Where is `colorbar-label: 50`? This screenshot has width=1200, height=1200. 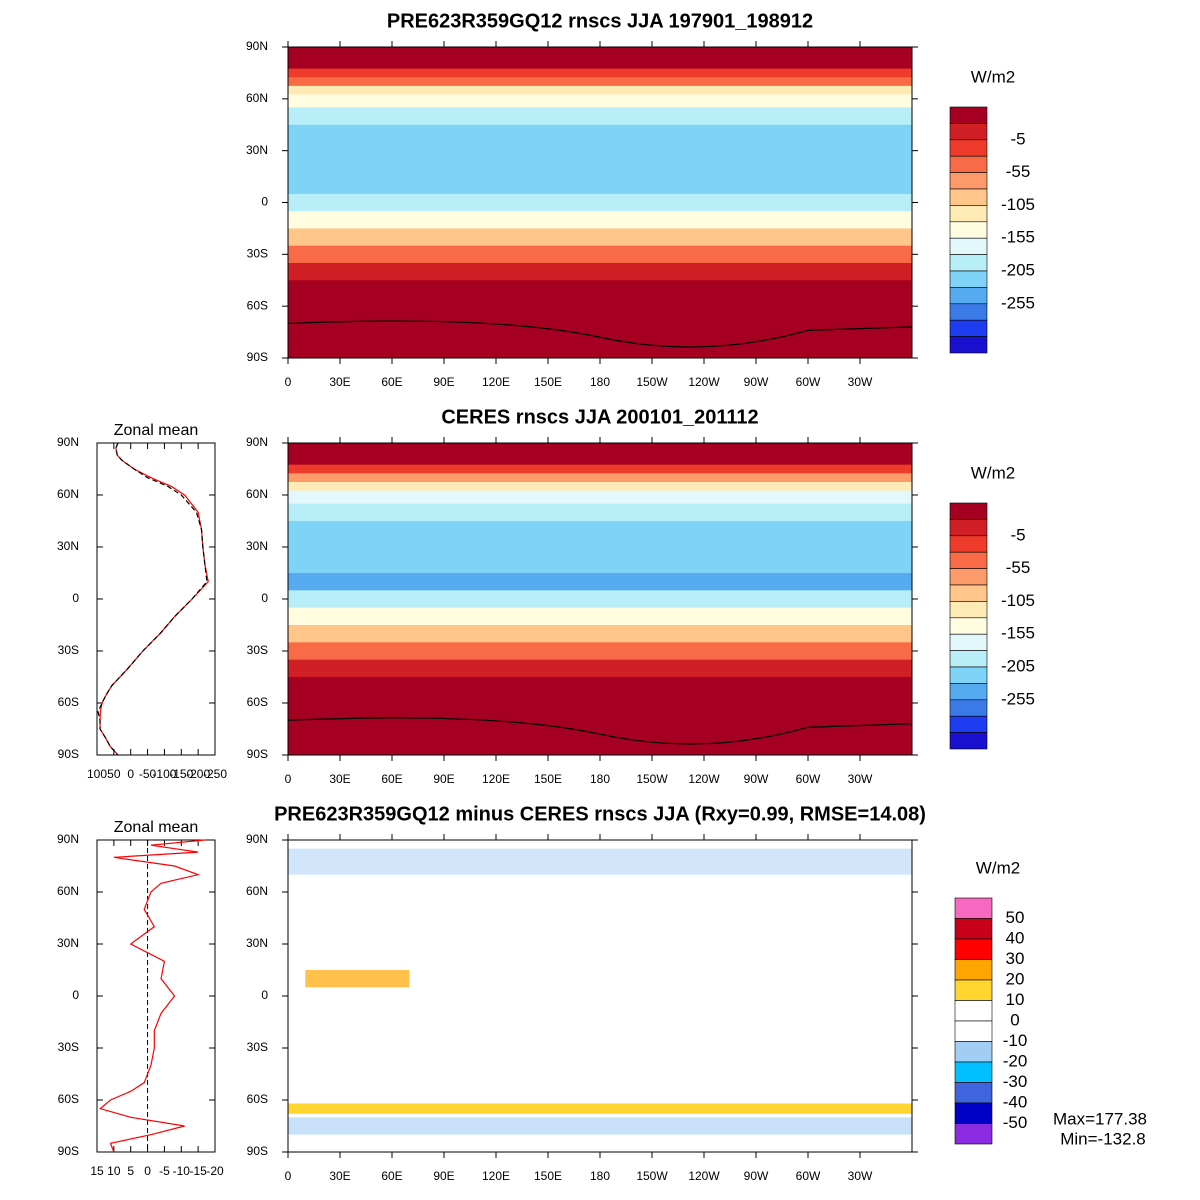 colorbar-label: 50 is located at coordinates (1015, 917).